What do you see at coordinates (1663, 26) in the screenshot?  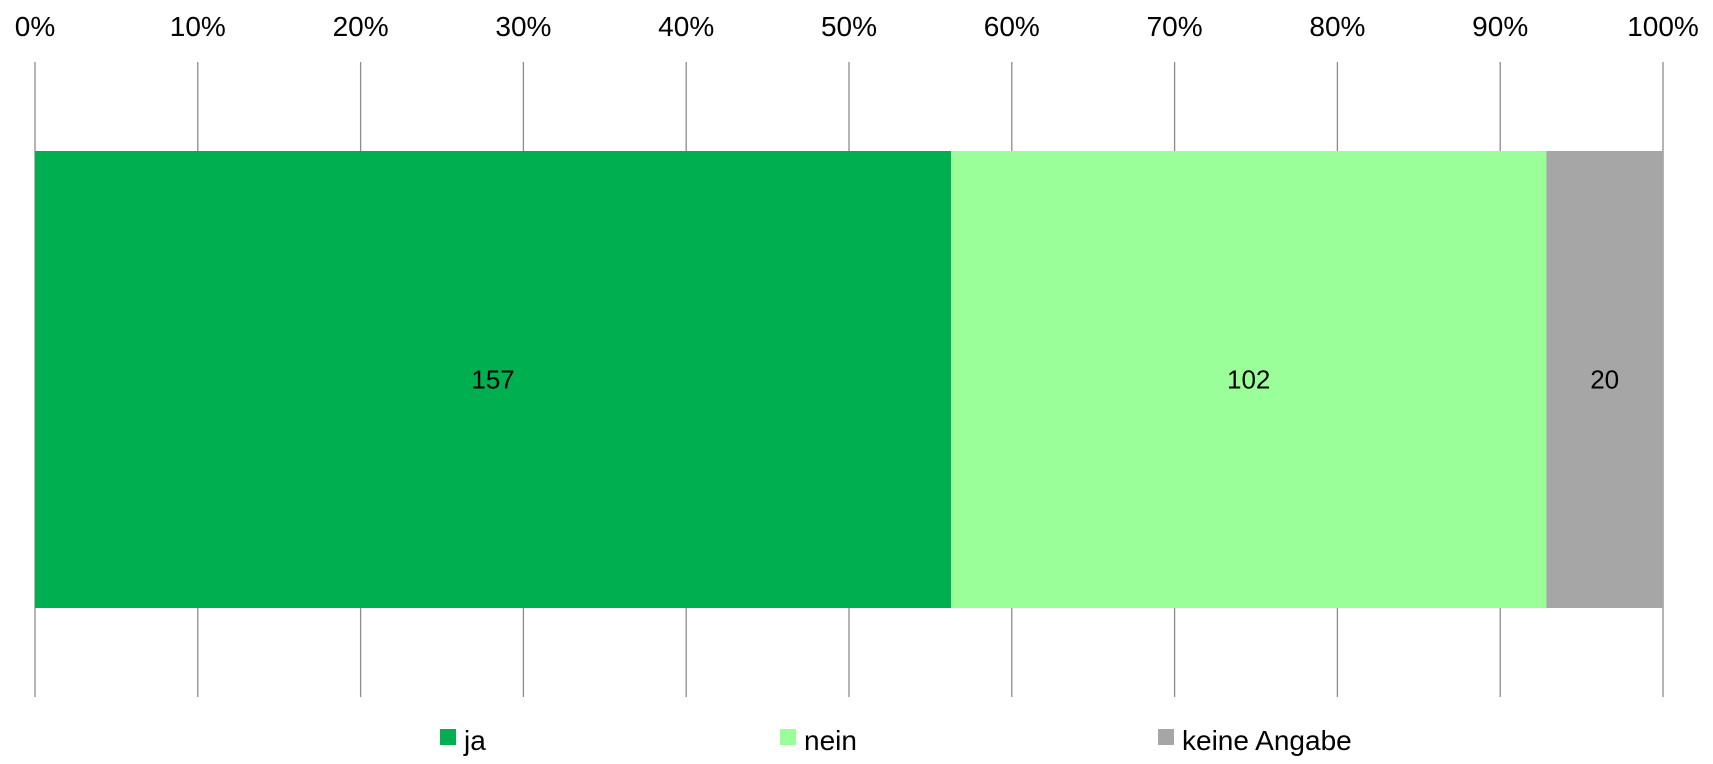 I see `x-tick-label: 100%` at bounding box center [1663, 26].